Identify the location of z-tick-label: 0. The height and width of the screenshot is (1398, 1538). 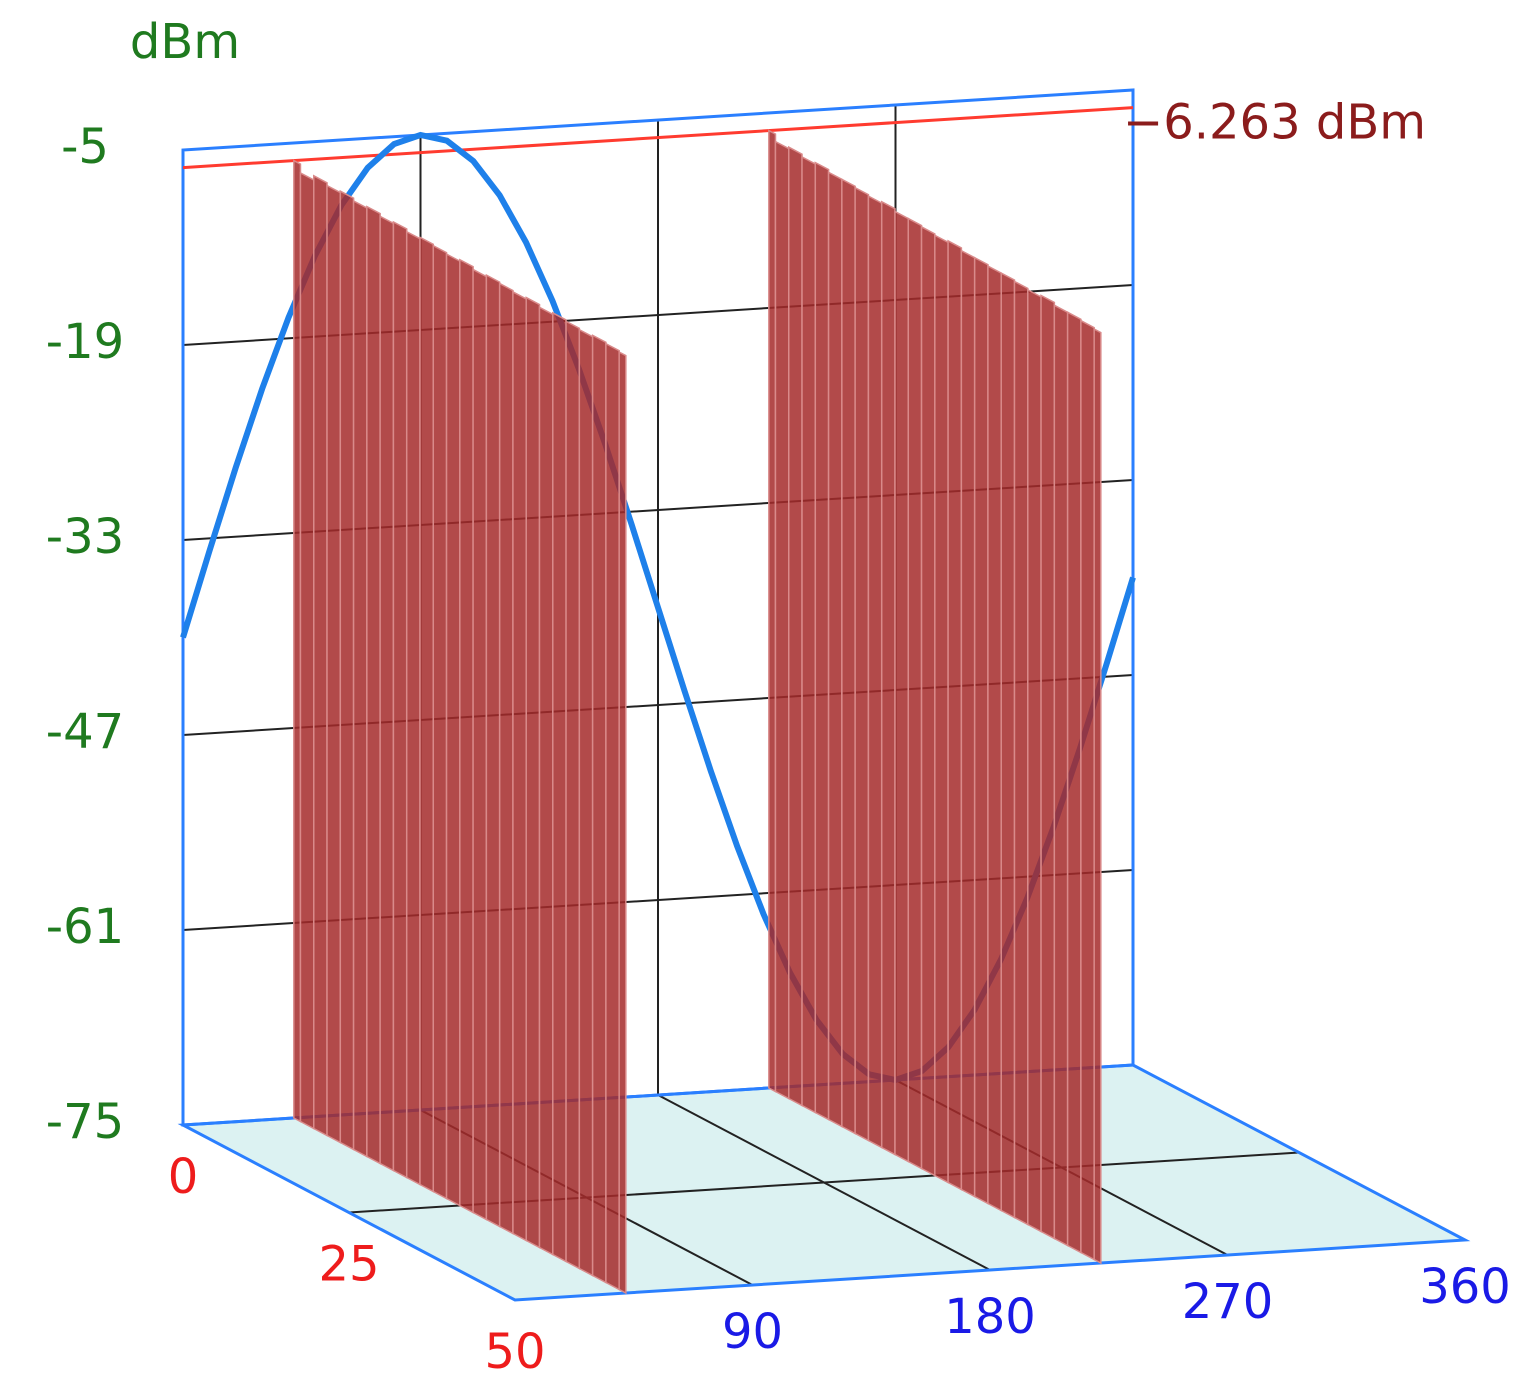
(183, 1177).